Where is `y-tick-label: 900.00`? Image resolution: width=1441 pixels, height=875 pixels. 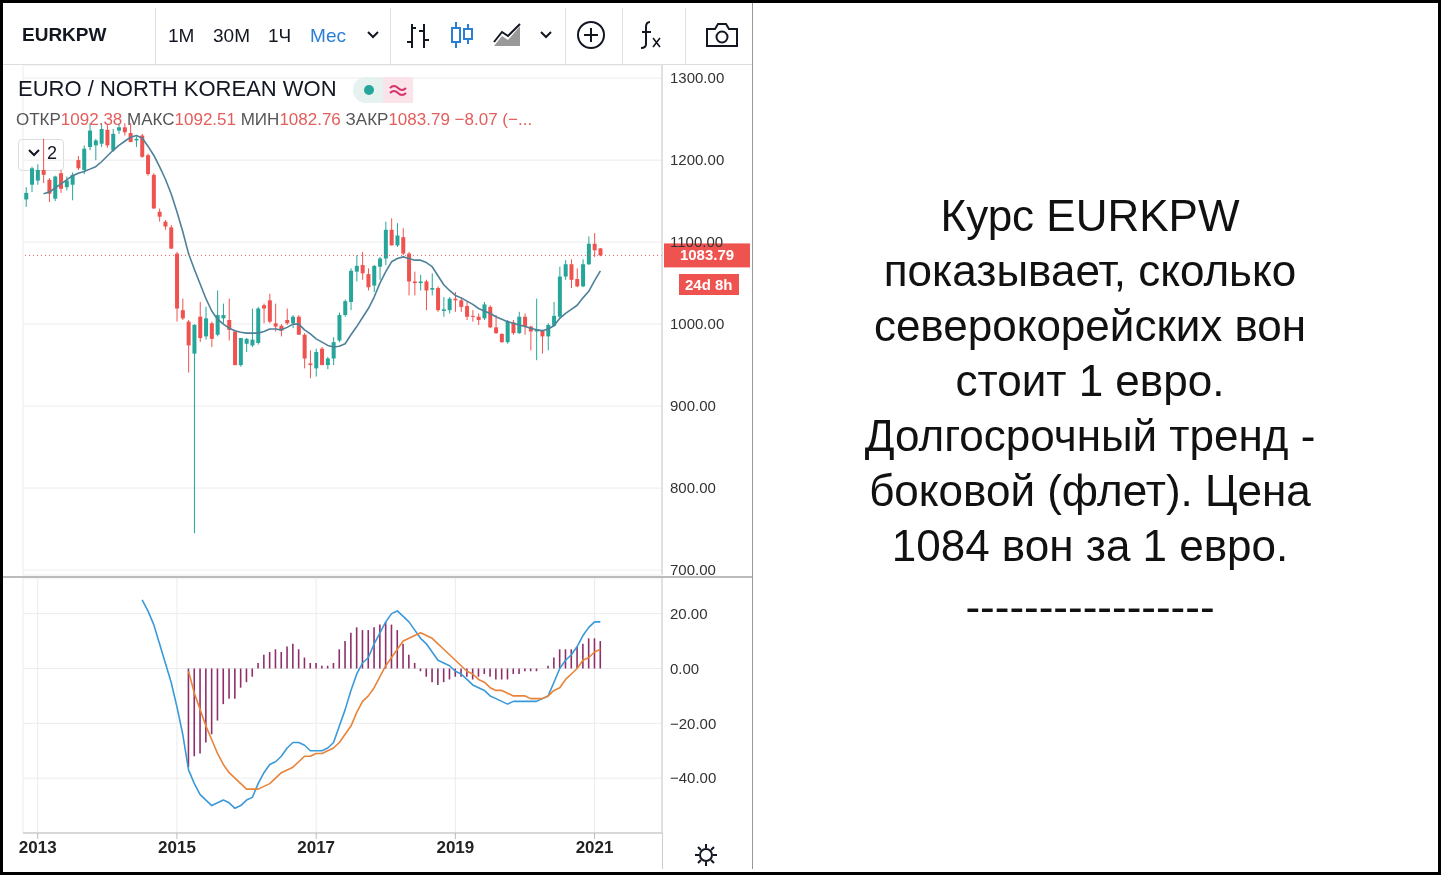 y-tick-label: 900.00 is located at coordinates (693, 406).